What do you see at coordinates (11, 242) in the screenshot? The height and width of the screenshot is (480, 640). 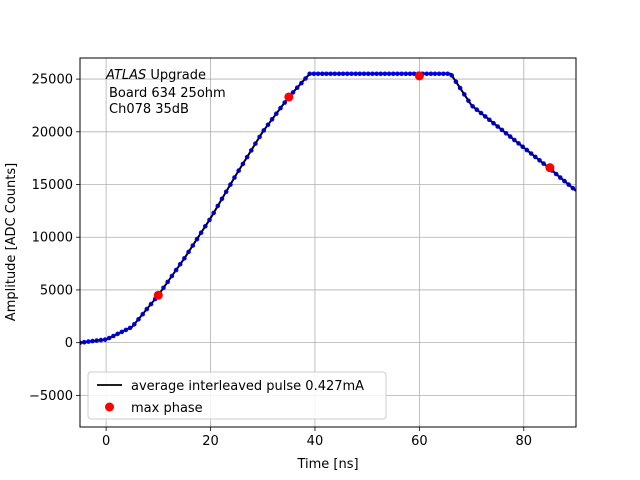 I see `y-axis-label: Amplitude [ADC Counts]` at bounding box center [11, 242].